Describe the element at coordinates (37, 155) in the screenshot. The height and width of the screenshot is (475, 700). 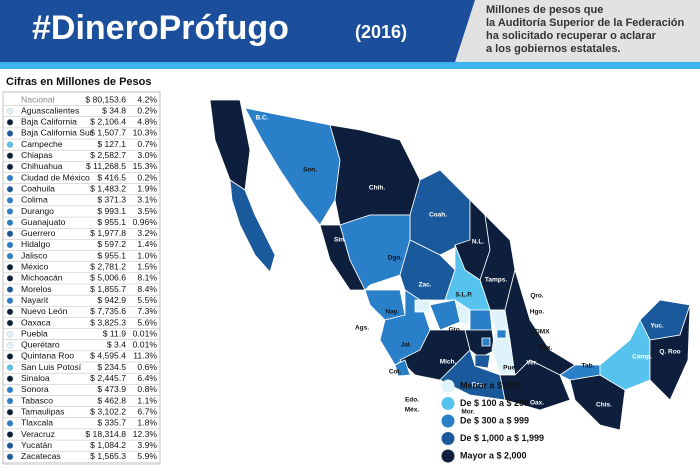
I see `state-name: Chiapas` at that location.